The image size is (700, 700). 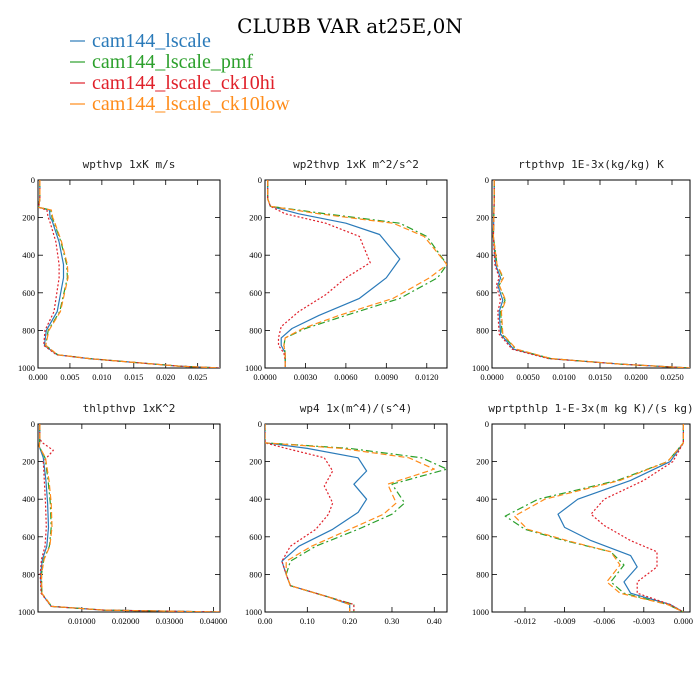 What do you see at coordinates (525, 621) in the screenshot?
I see `x-tick-label: -0.012` at bounding box center [525, 621].